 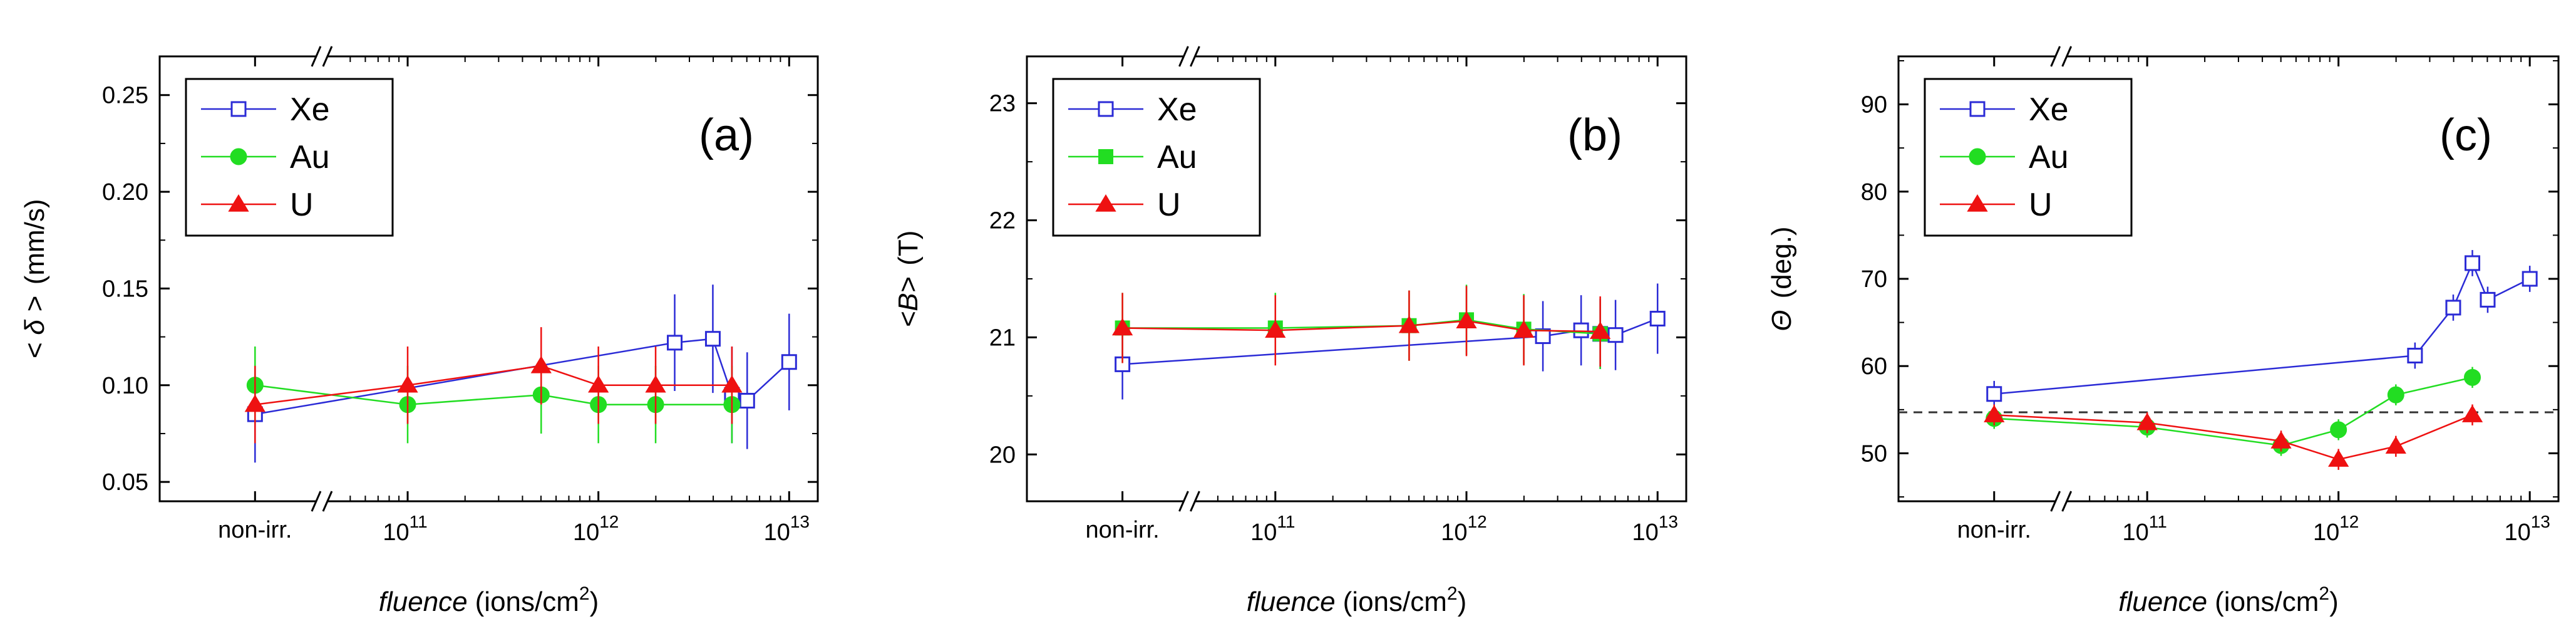 I want to click on y-tick-label: 0.05, so click(x=125, y=483).